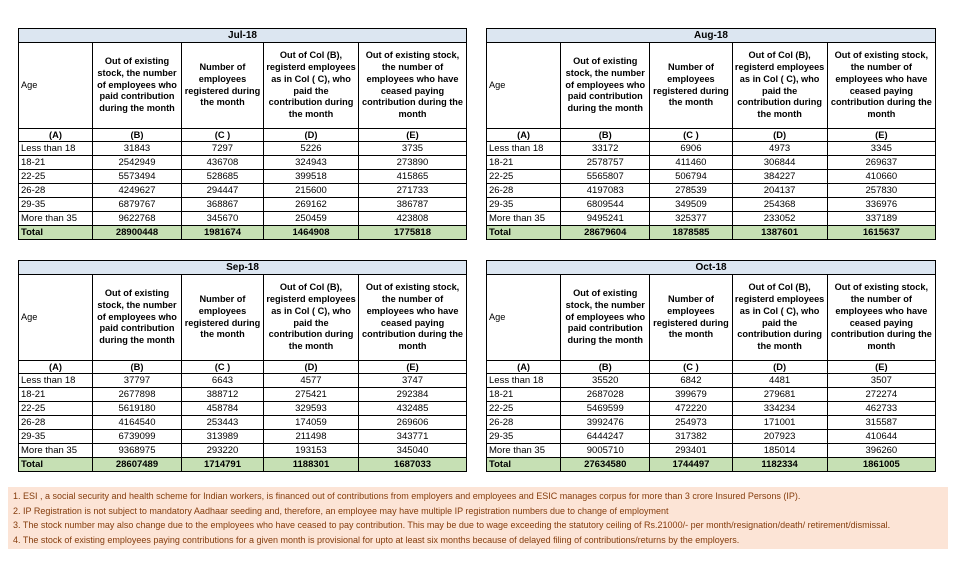 The height and width of the screenshot is (564, 954). I want to click on value-cell: 272274, so click(881, 394).